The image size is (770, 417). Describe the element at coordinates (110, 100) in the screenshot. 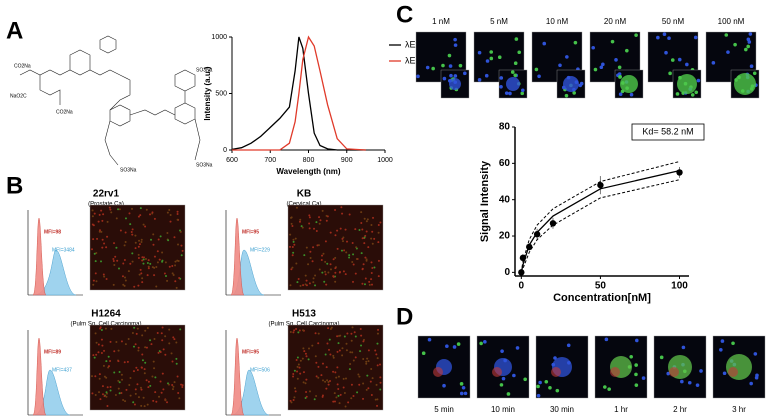

I see `chemical-structure` at that location.